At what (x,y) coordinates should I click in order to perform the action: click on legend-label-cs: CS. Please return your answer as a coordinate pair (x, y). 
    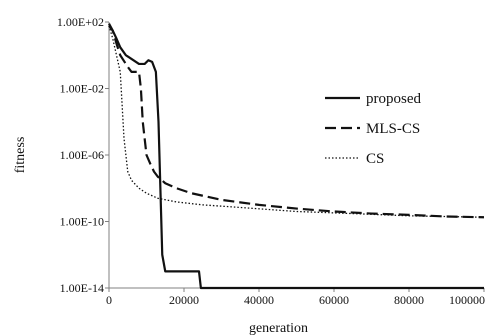
    Looking at the image, I should click on (375, 159).